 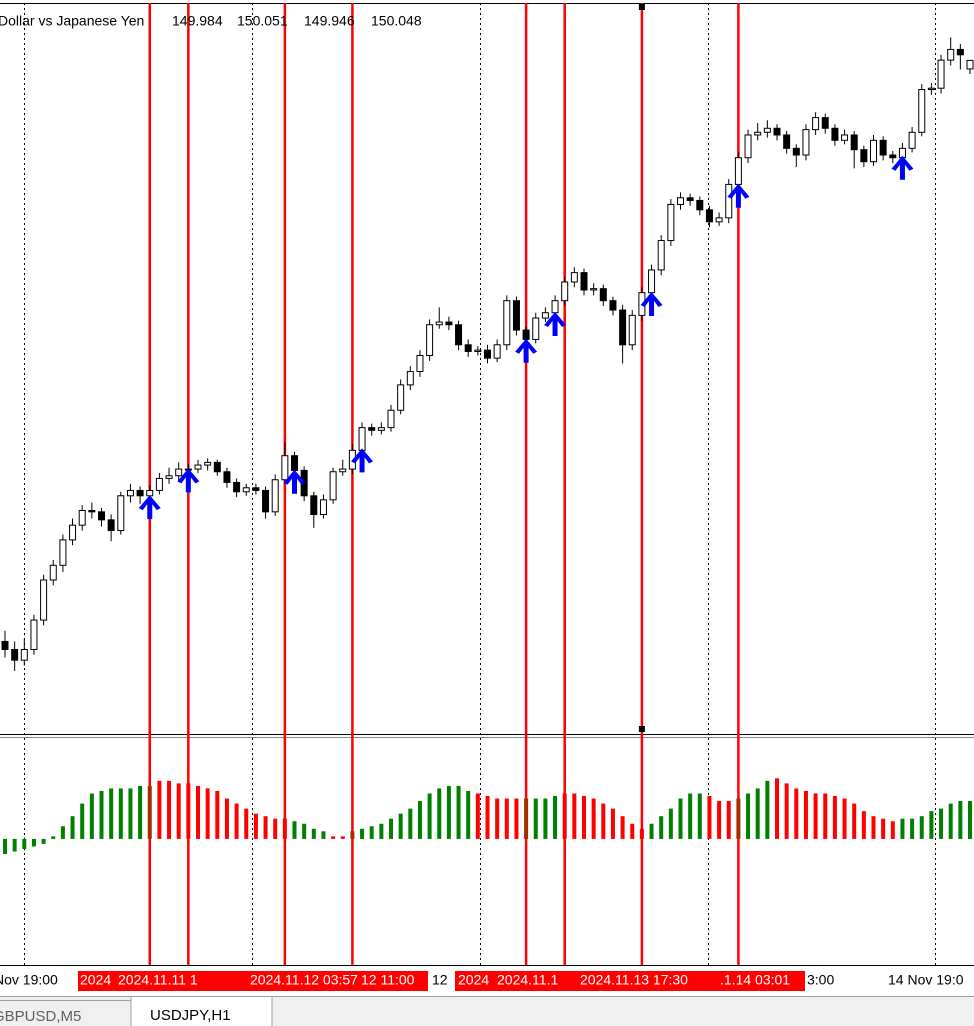 I want to click on event-label-box, so click(x=253, y=981).